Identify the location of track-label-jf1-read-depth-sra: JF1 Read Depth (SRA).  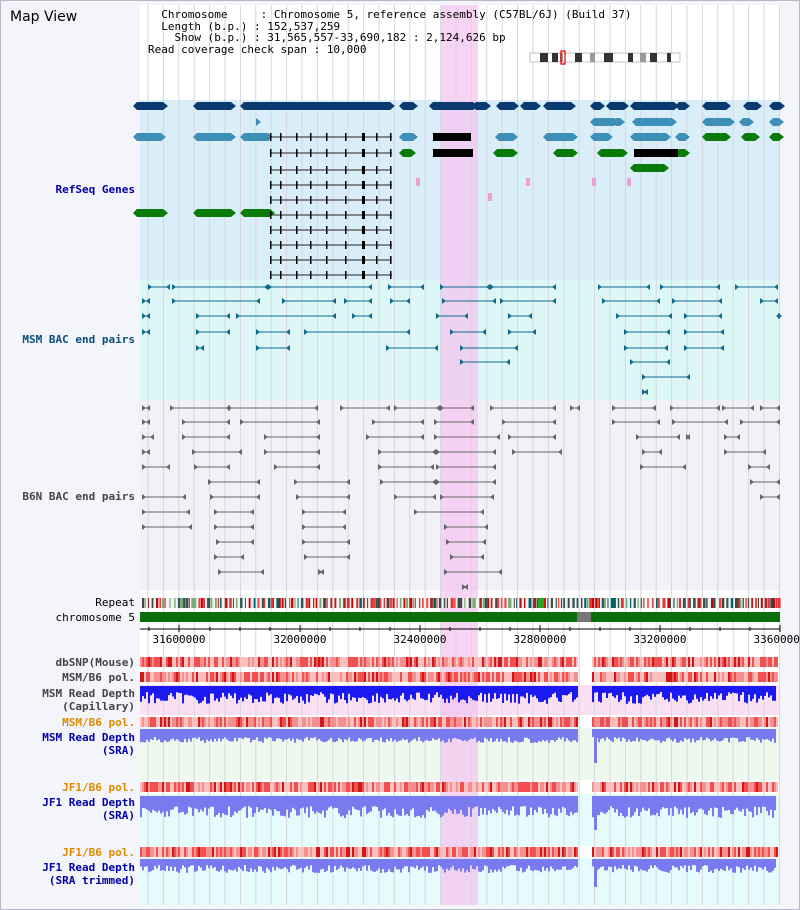
(88, 809).